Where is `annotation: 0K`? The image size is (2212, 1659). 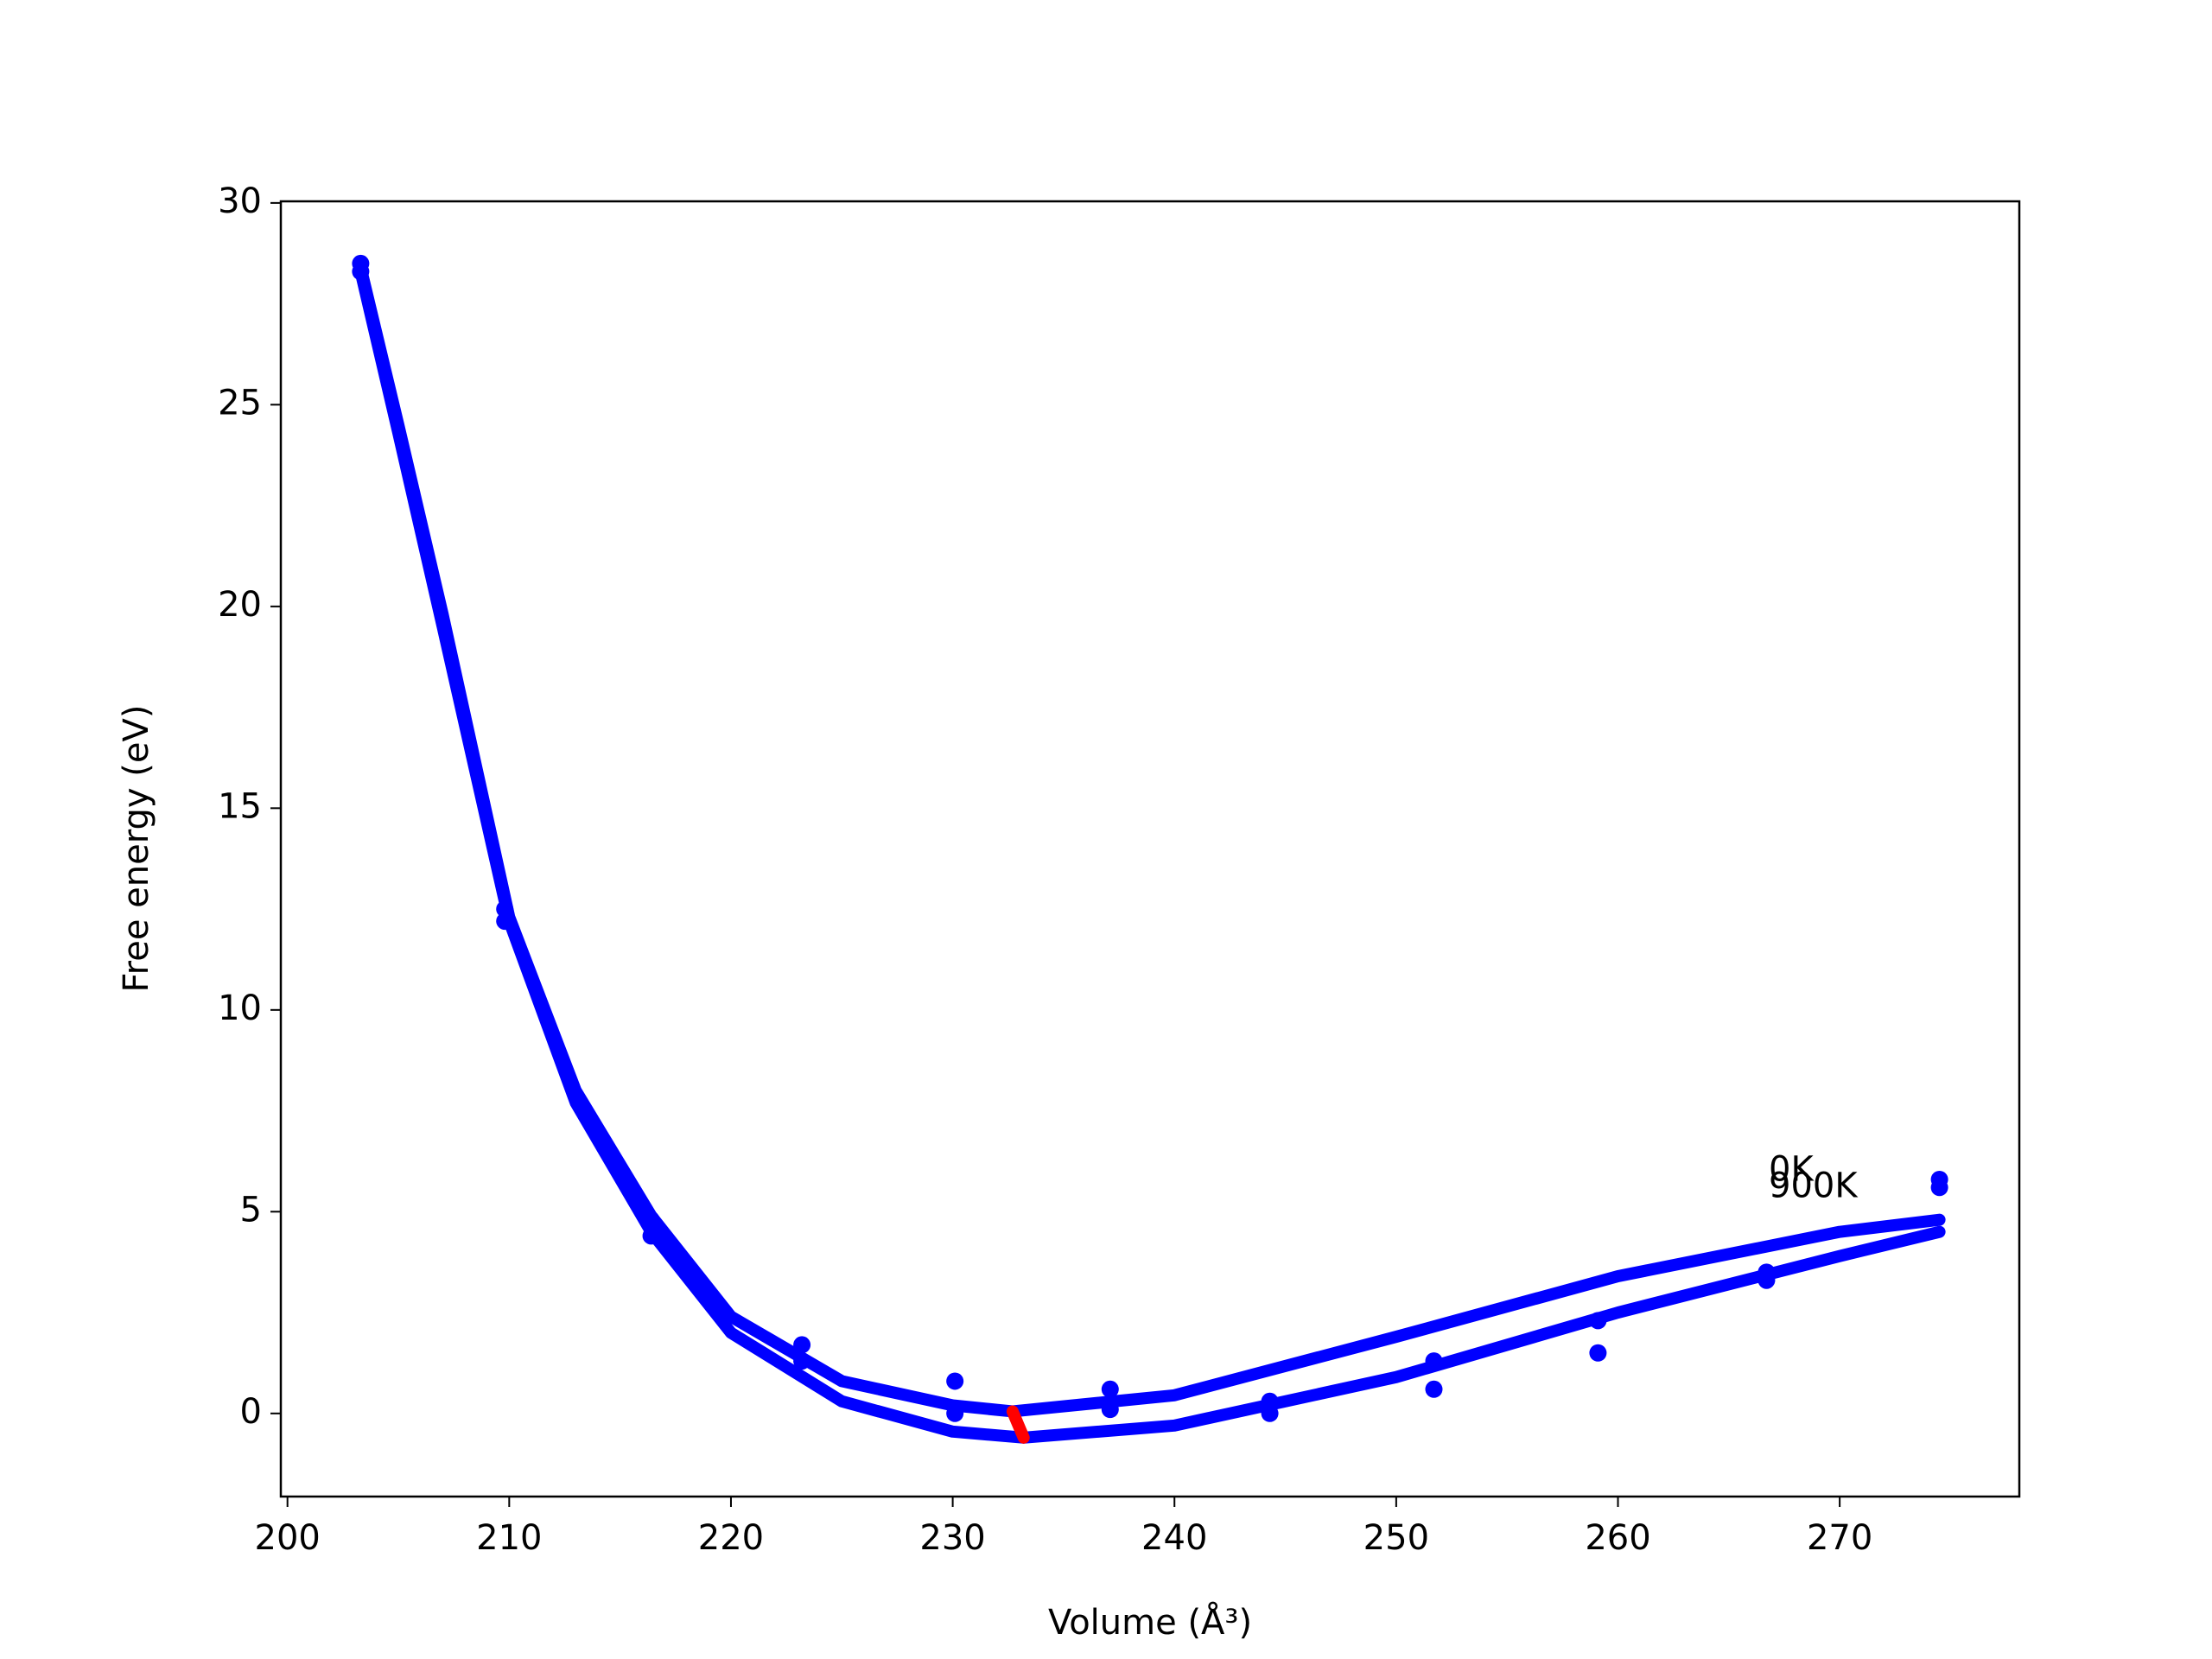
annotation: 0K is located at coordinates (1792, 1170).